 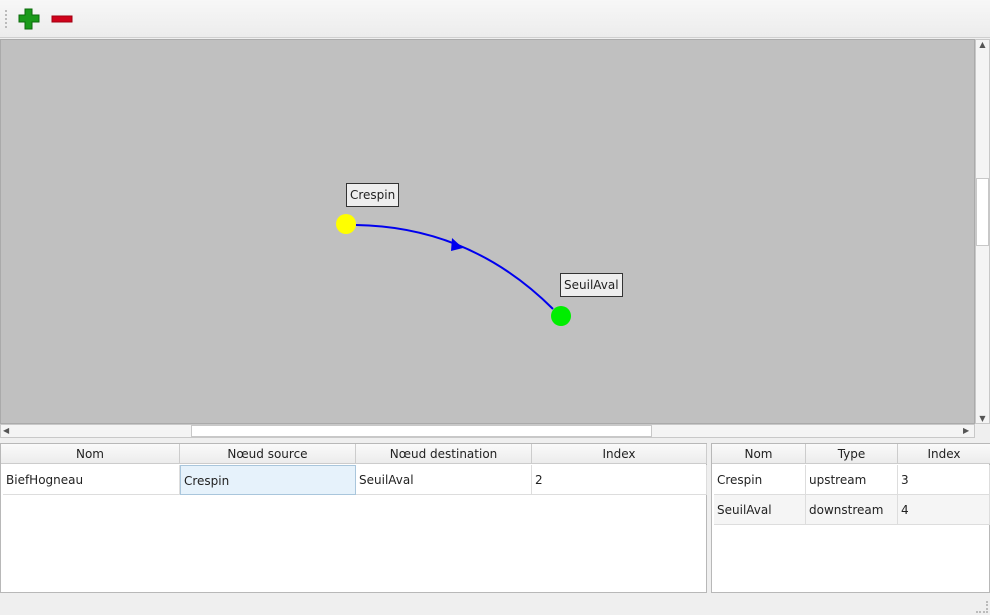 What do you see at coordinates (982, 607) in the screenshot?
I see `resize-grip` at bounding box center [982, 607].